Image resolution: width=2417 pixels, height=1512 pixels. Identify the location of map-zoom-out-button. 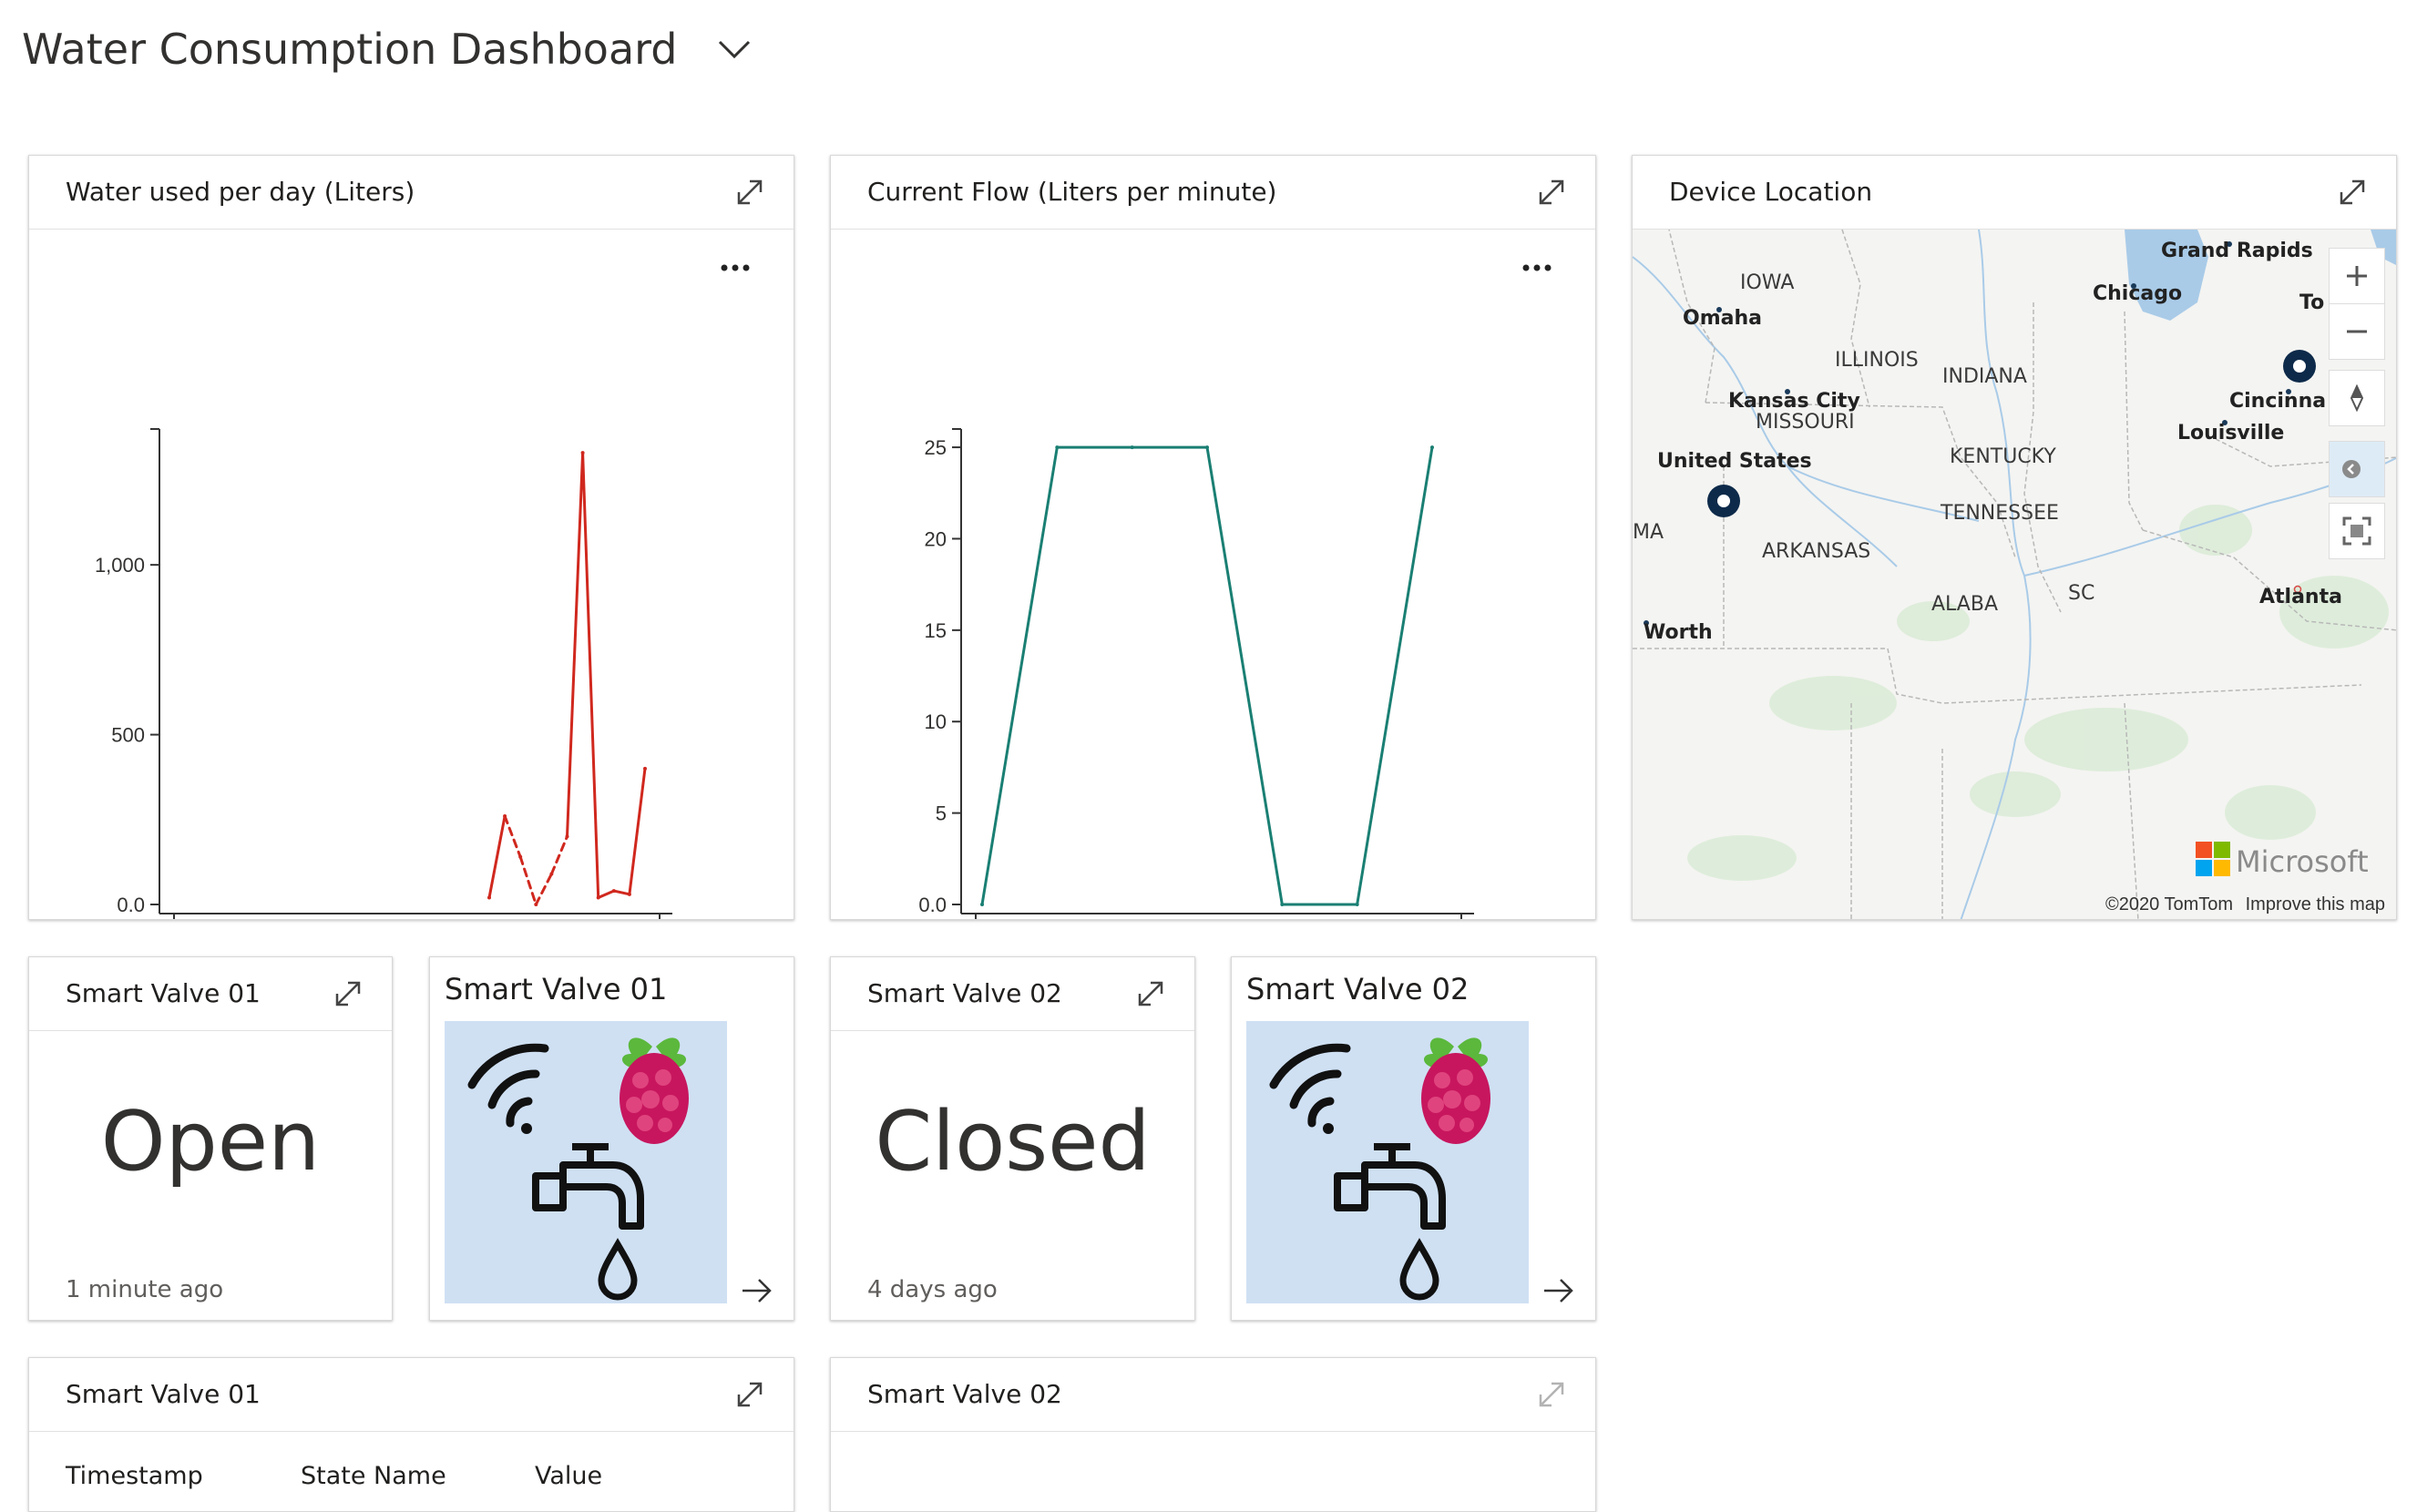
(2357, 331).